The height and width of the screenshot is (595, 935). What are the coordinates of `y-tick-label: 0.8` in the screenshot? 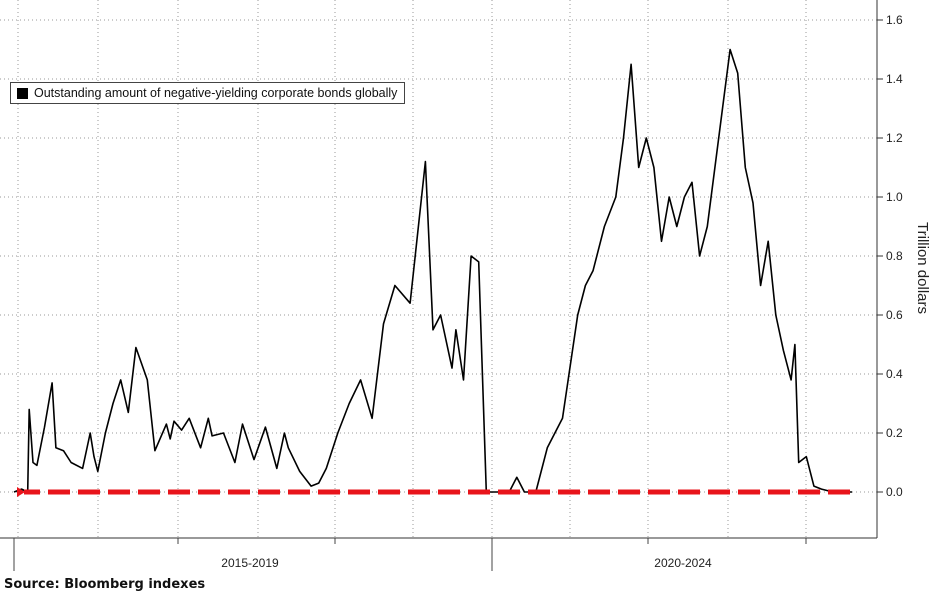 It's located at (894, 256).